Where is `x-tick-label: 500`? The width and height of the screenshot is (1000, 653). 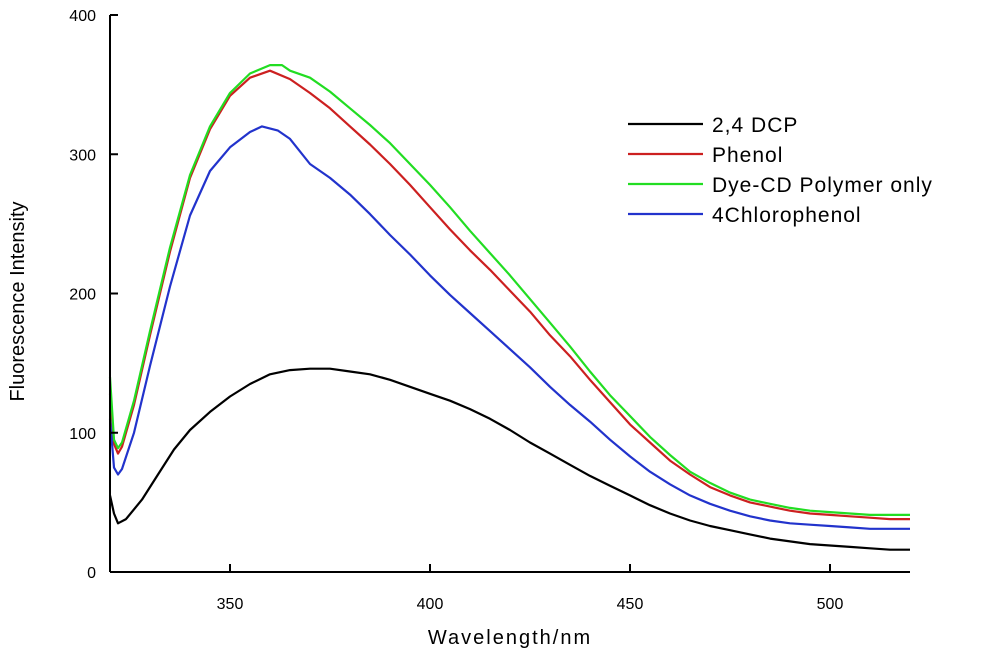 x-tick-label: 500 is located at coordinates (830, 604).